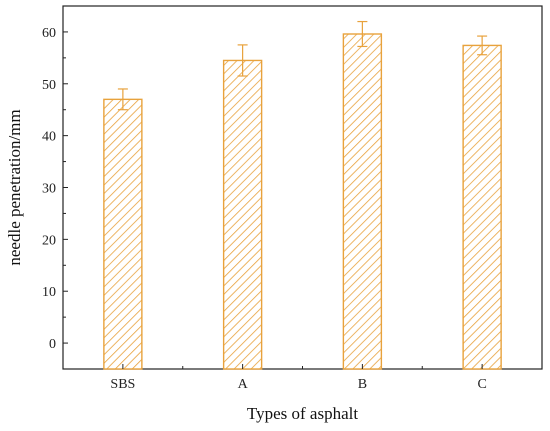  Describe the element at coordinates (243, 384) in the screenshot. I see `x-tick-label: A` at that location.